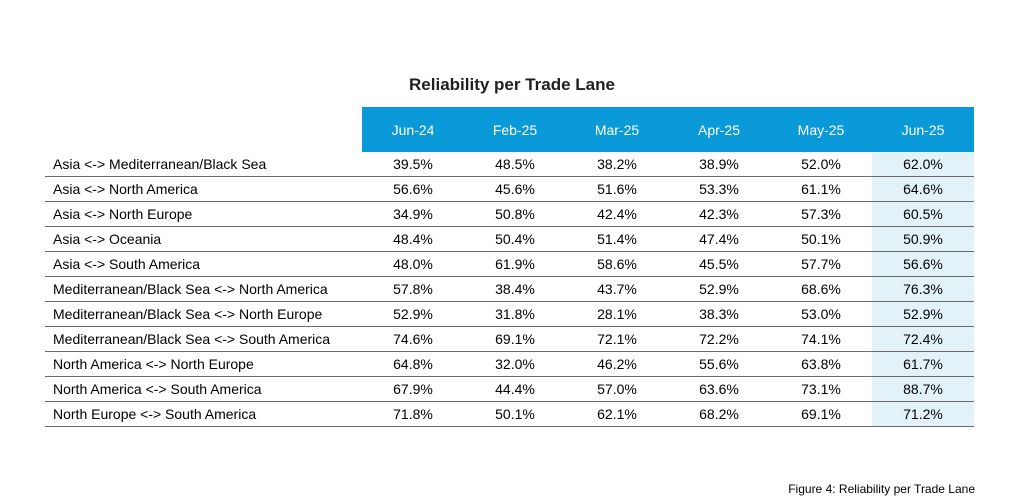  What do you see at coordinates (719, 339) in the screenshot?
I see `reliability-value-cell: 72.2%` at bounding box center [719, 339].